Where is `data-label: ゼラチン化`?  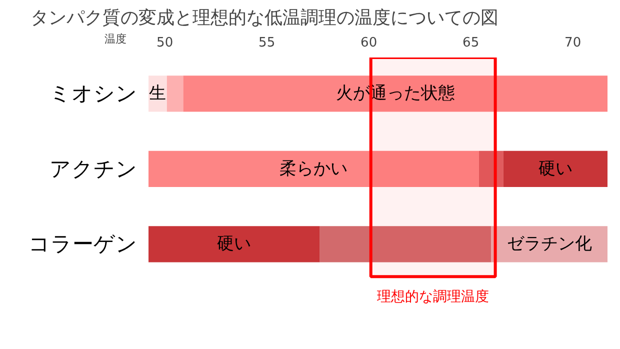 data-label: ゼラチン化 is located at coordinates (549, 244).